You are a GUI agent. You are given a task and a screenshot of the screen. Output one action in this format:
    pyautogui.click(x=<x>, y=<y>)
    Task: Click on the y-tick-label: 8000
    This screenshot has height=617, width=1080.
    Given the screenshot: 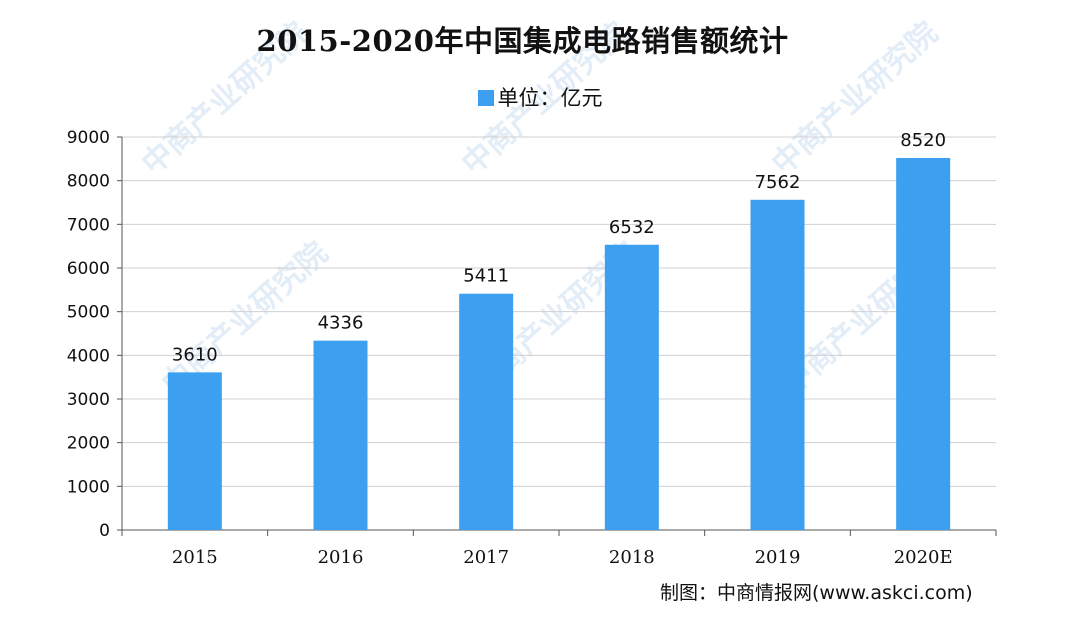 What is the action you would take?
    pyautogui.click(x=88, y=182)
    